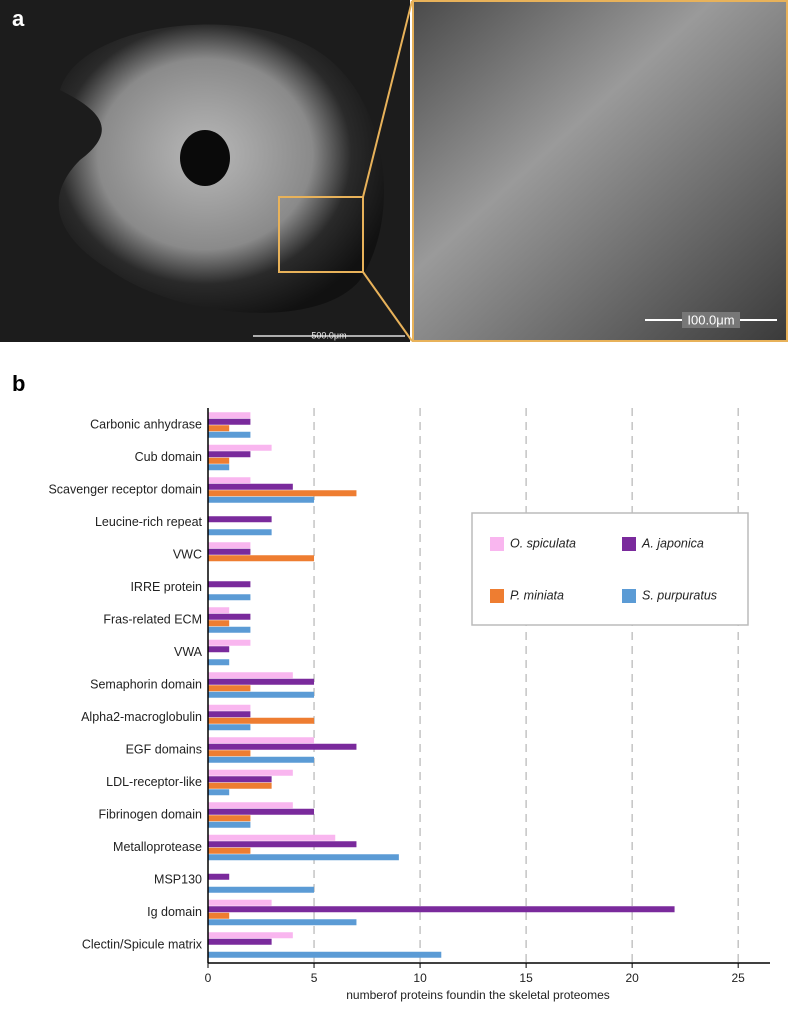 The width and height of the screenshot is (788, 1012). I want to click on y-tick-label: Carbonic anhydrase, so click(146, 424).